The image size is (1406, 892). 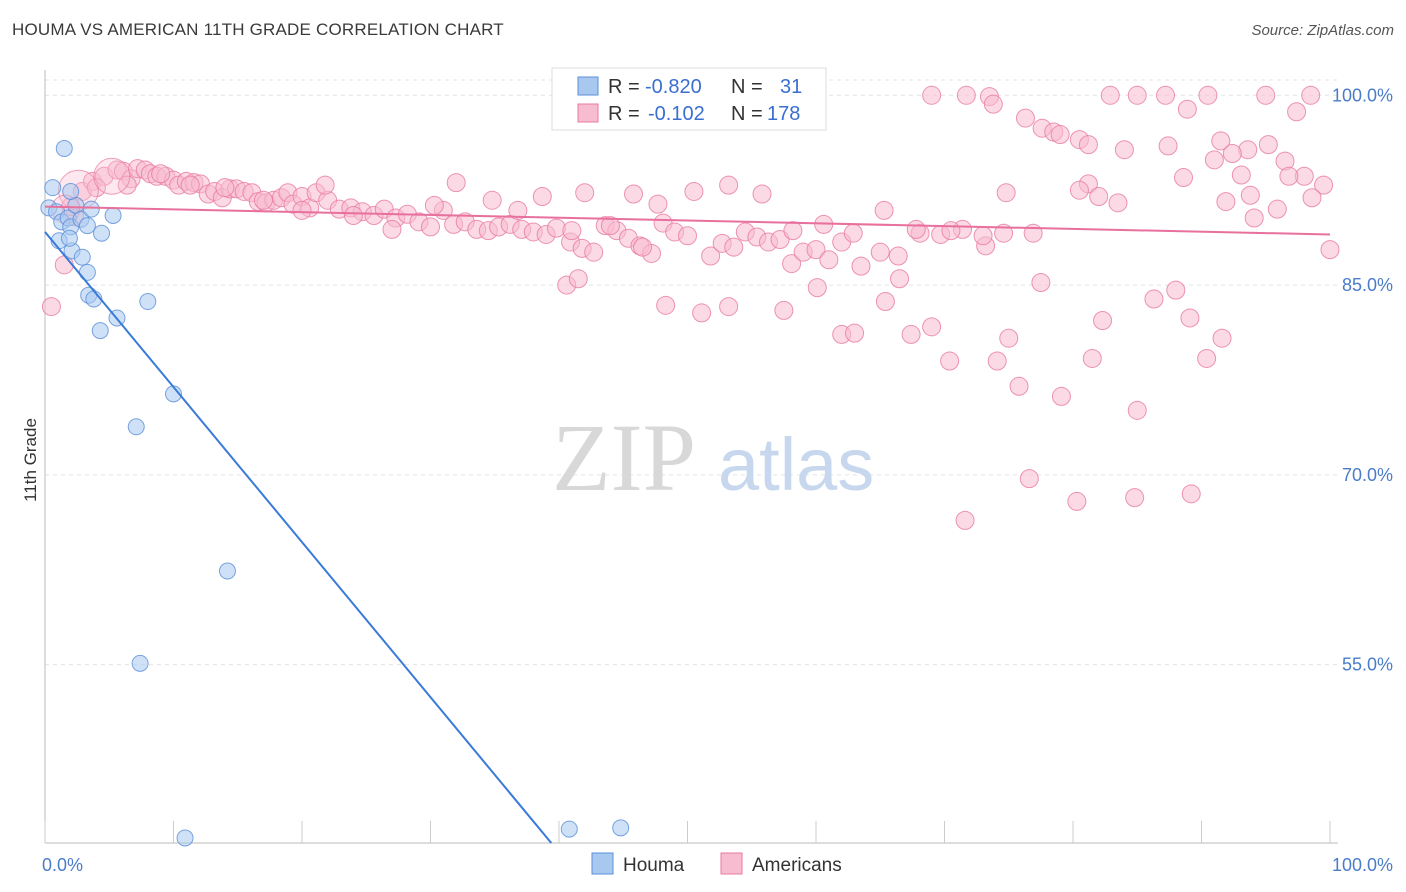 I want to click on bottom-legend-label-americans: Americans, so click(x=797, y=865).